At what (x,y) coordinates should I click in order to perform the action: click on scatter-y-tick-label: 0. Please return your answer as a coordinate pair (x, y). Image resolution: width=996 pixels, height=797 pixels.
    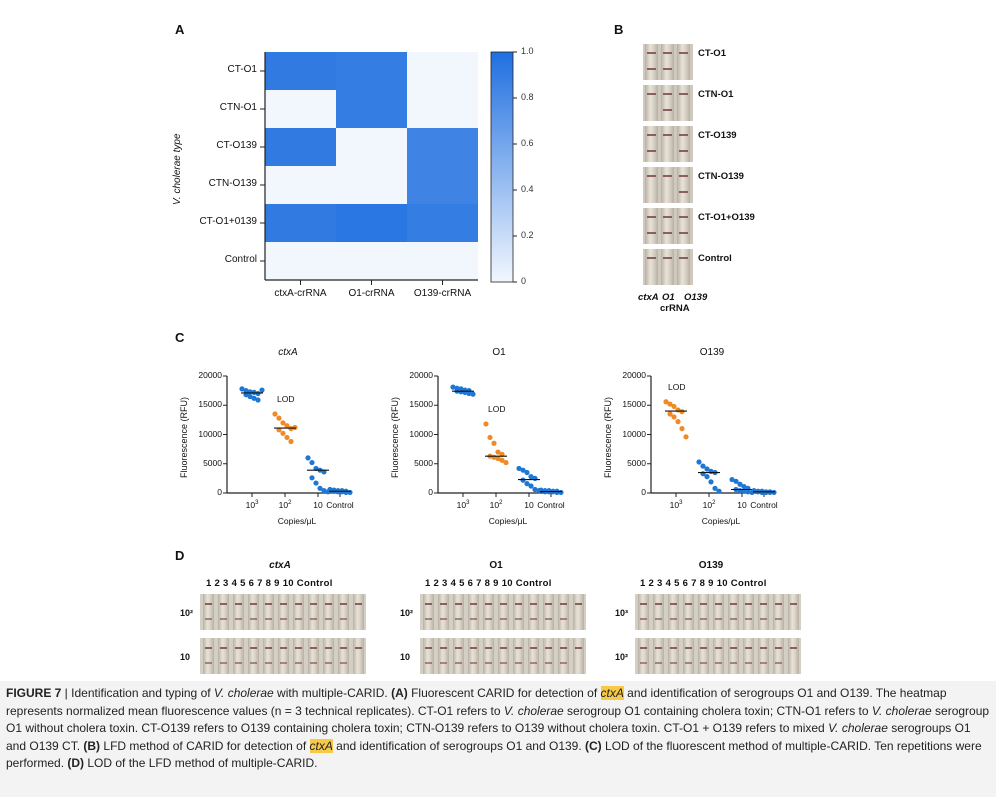
    Looking at the image, I should click on (219, 492).